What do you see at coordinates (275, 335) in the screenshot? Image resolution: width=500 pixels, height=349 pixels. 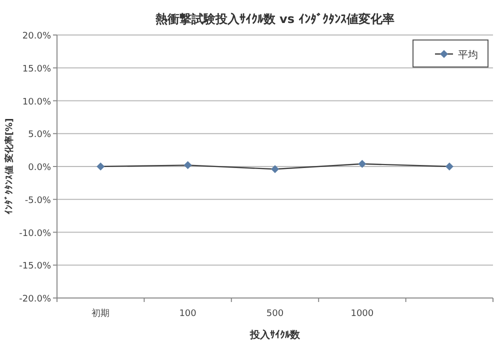 I see `x-axis-title: 投入ｻｲｸﾙ数` at bounding box center [275, 335].